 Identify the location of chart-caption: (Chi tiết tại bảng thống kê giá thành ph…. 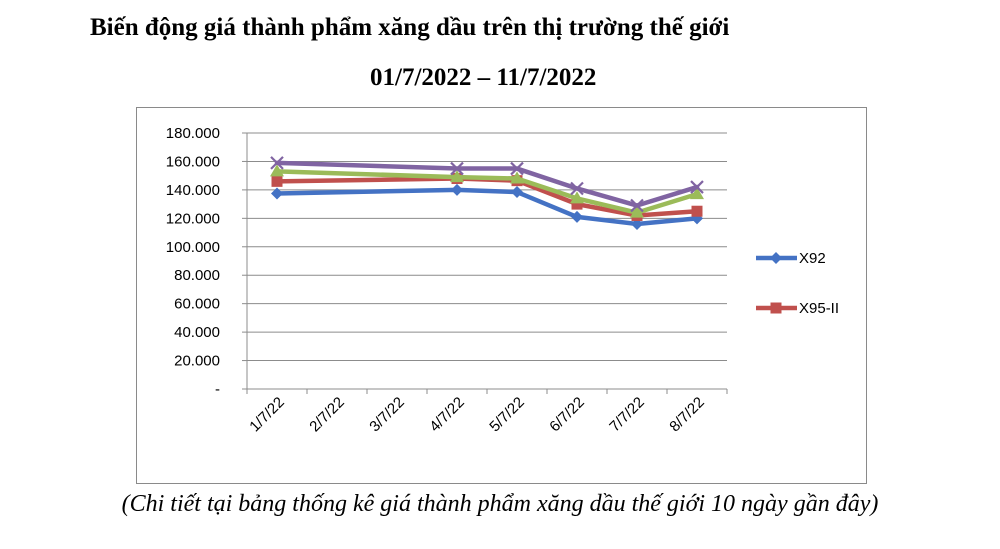
(500, 504).